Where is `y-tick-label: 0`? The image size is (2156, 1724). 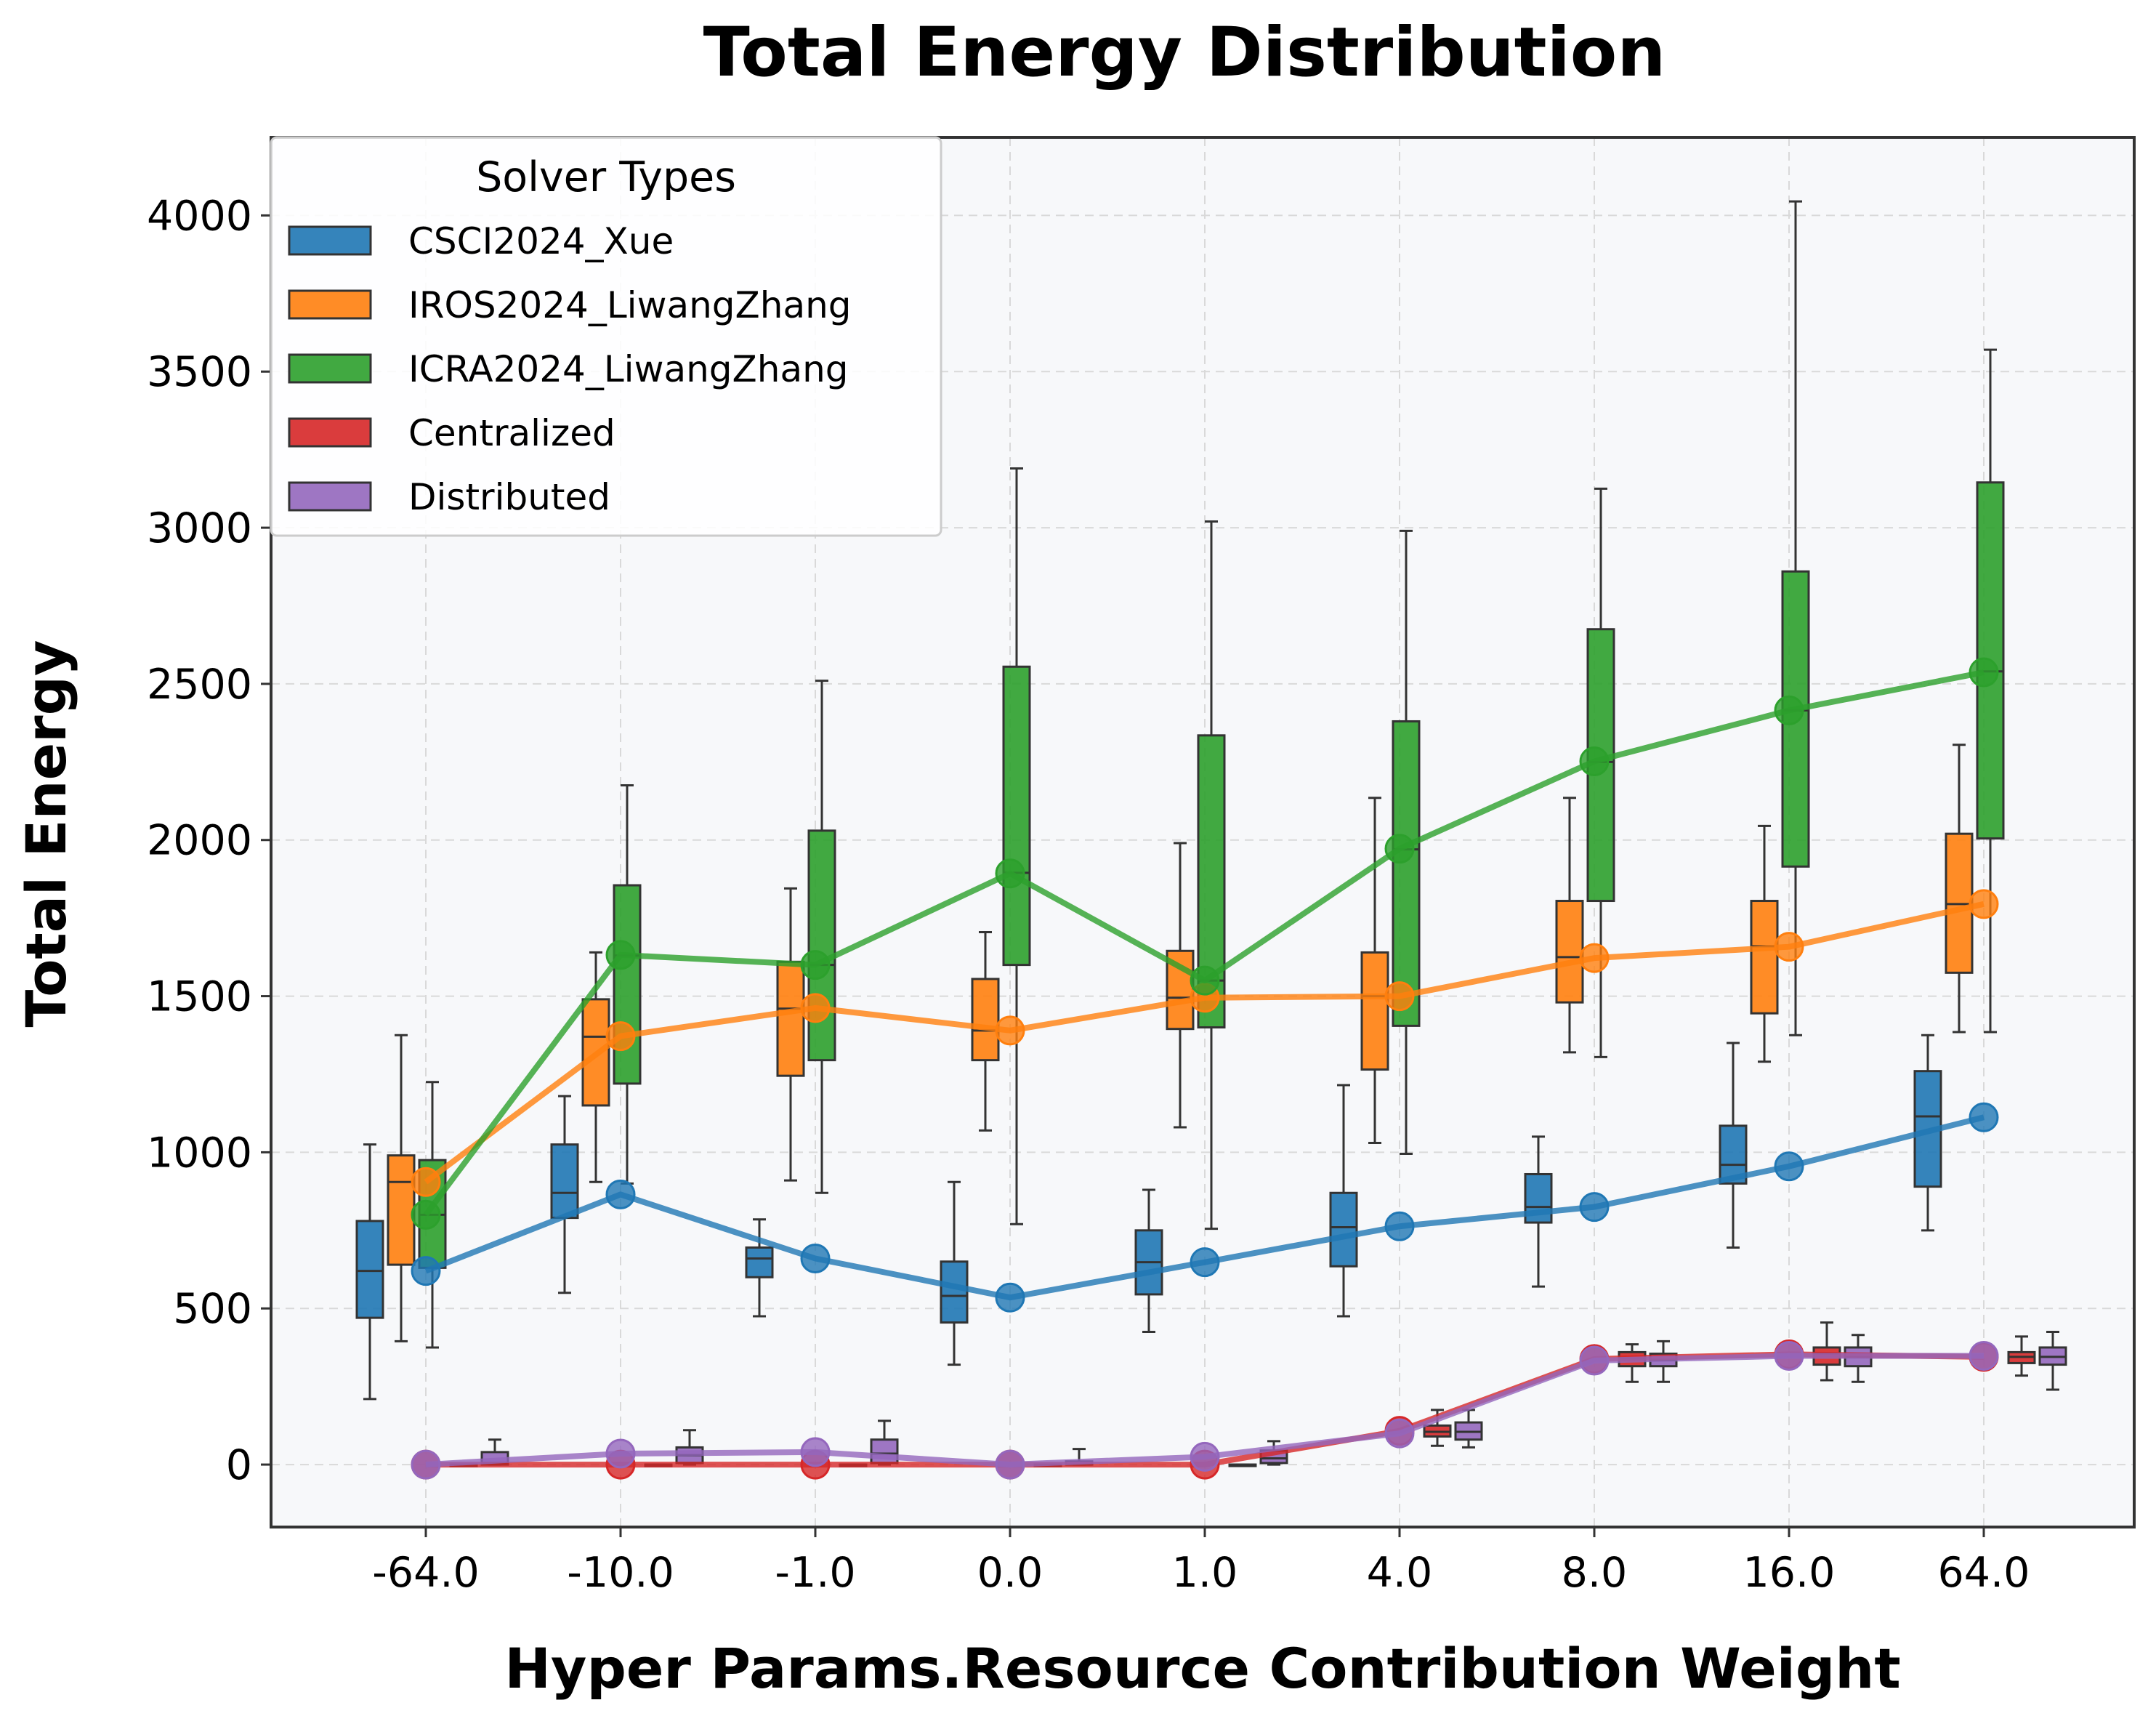
y-tick-label: 0 is located at coordinates (239, 1465).